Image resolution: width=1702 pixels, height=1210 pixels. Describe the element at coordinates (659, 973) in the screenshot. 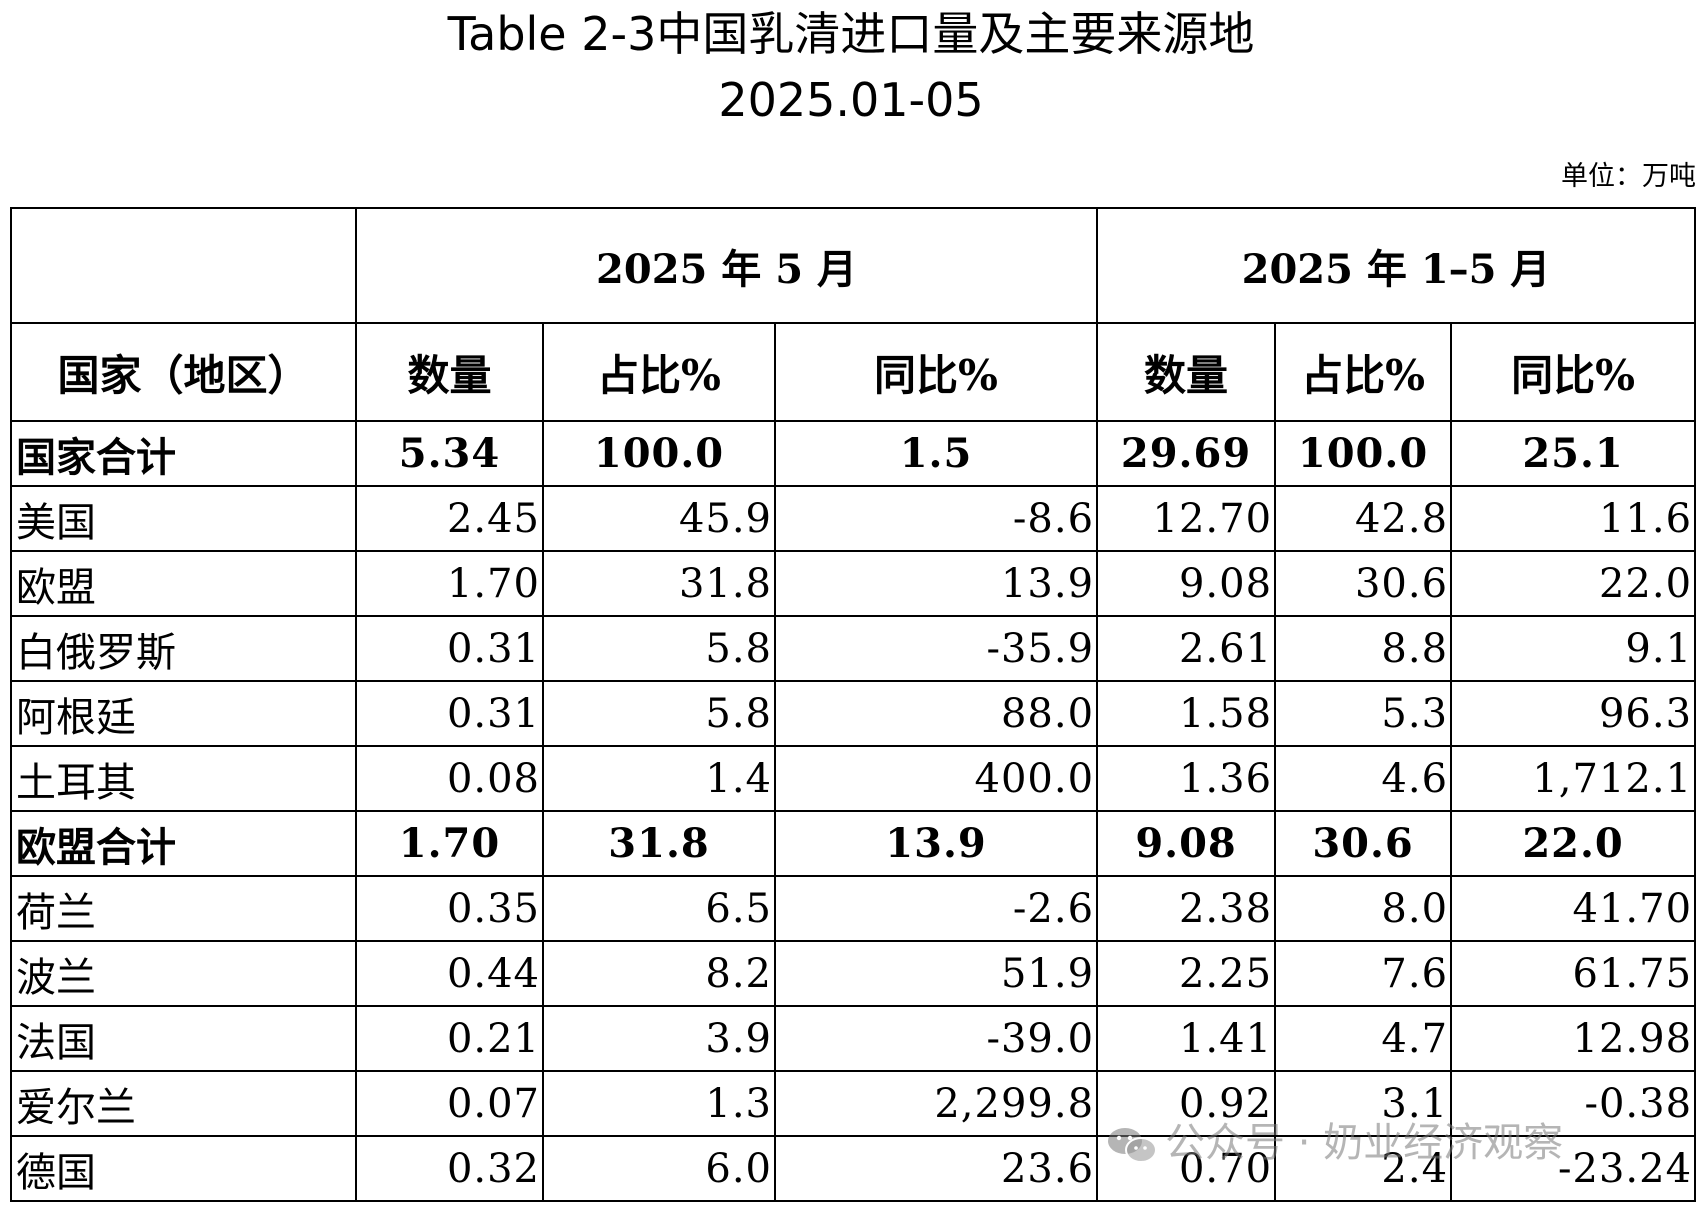

I see `value-cell: 8.2` at that location.